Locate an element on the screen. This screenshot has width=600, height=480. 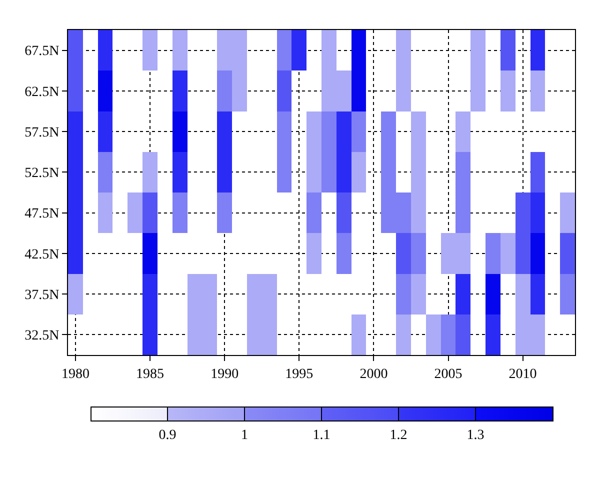
y-tick-label: 62.5N is located at coordinates (42, 92).